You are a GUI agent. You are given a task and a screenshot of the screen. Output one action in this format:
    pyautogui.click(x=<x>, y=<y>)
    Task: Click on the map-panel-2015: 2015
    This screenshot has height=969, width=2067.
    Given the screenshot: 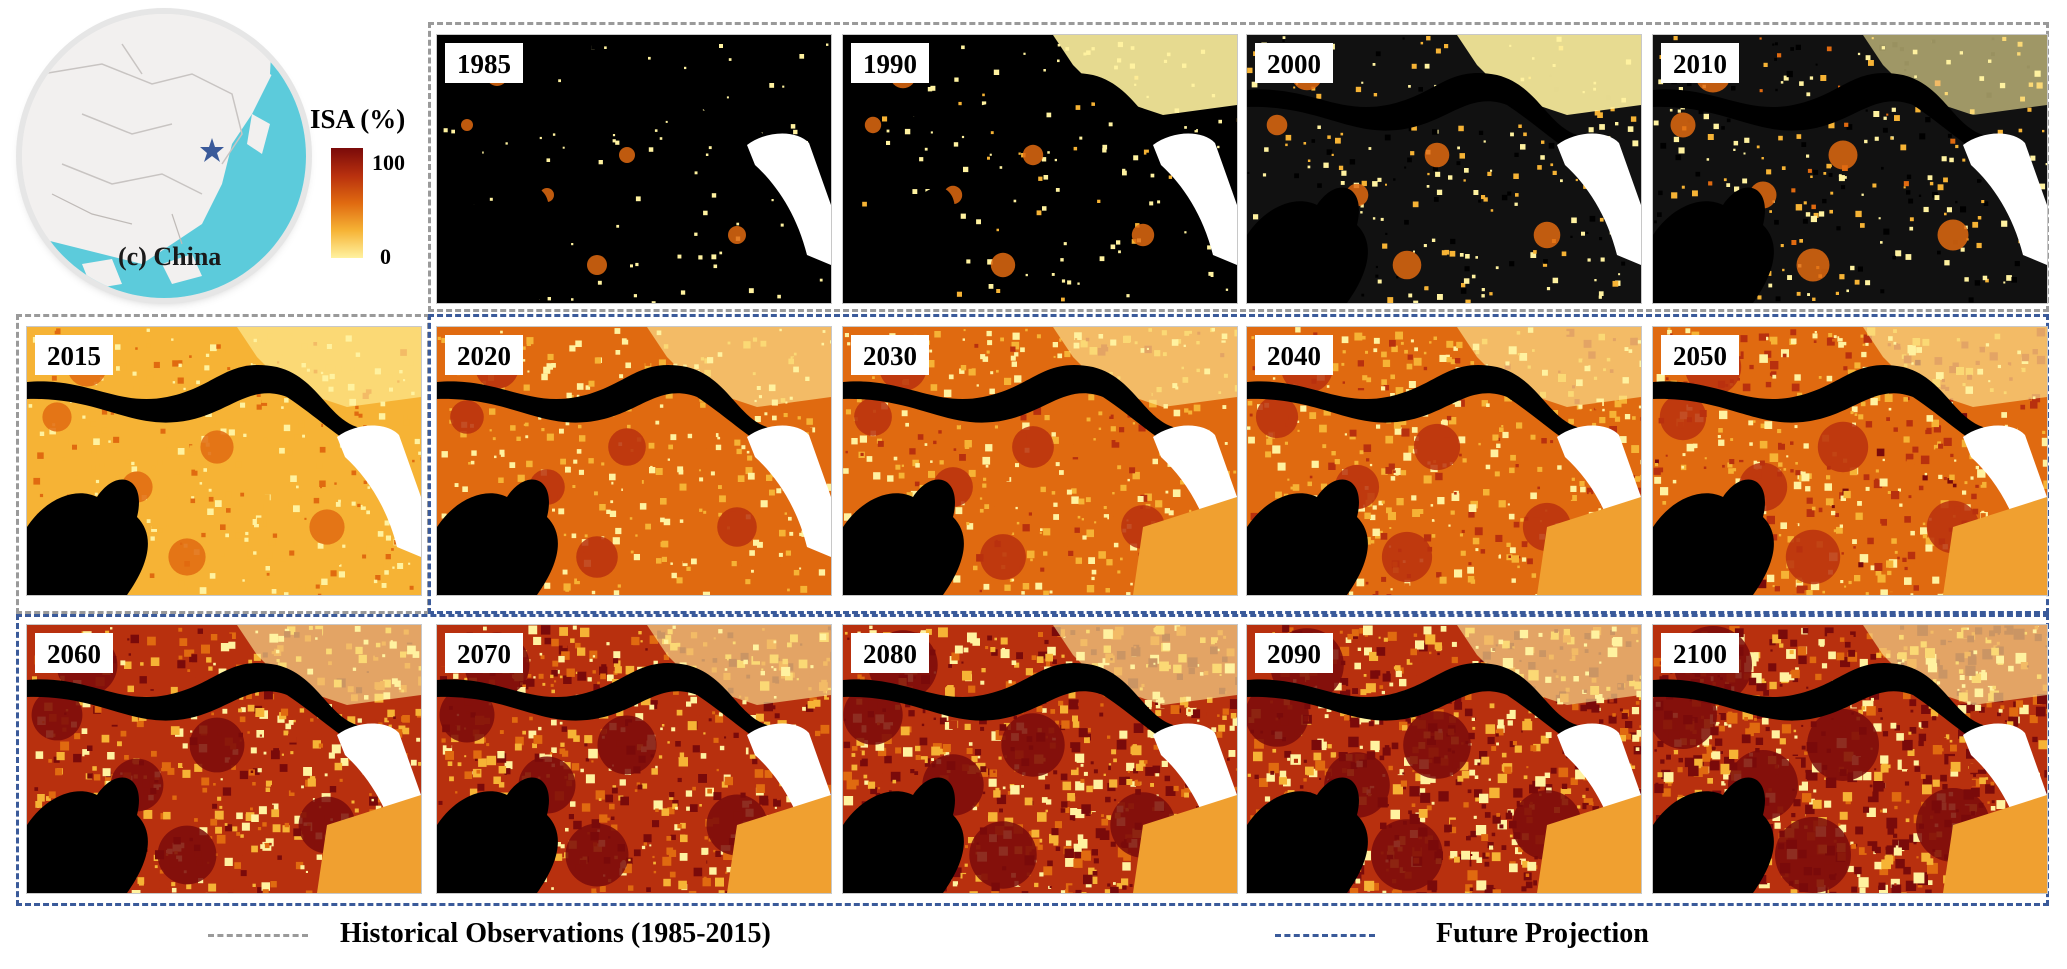 What is the action you would take?
    pyautogui.click(x=224, y=461)
    